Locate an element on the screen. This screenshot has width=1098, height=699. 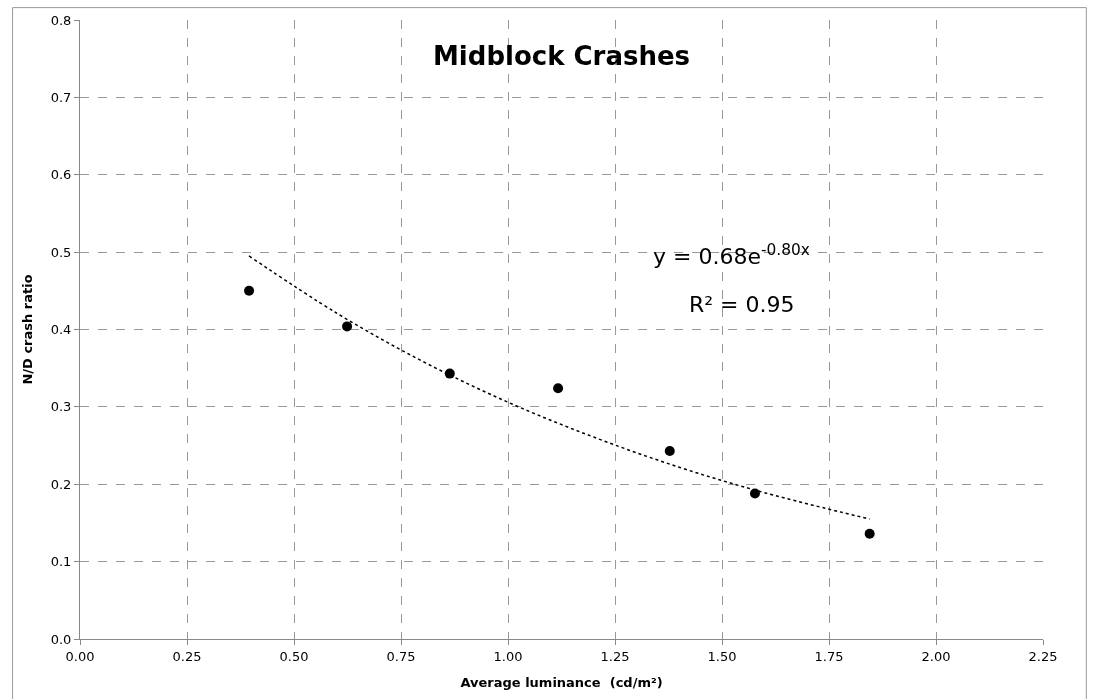
x-tick-label: 1.75 is located at coordinates (829, 656).